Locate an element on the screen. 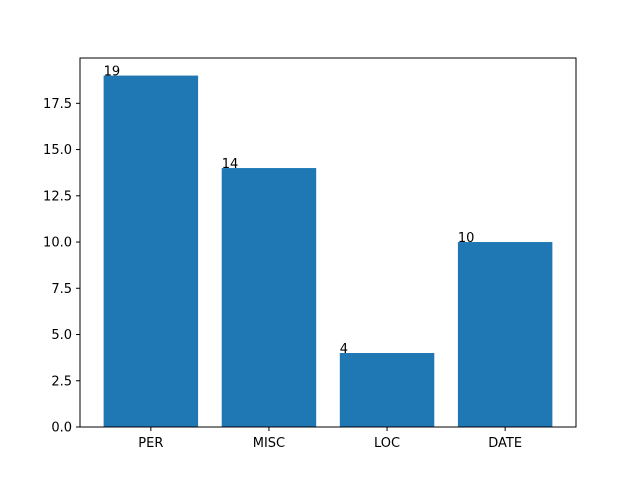 The width and height of the screenshot is (640, 485). y-tick-label-0: 0.0 is located at coordinates (61, 428).